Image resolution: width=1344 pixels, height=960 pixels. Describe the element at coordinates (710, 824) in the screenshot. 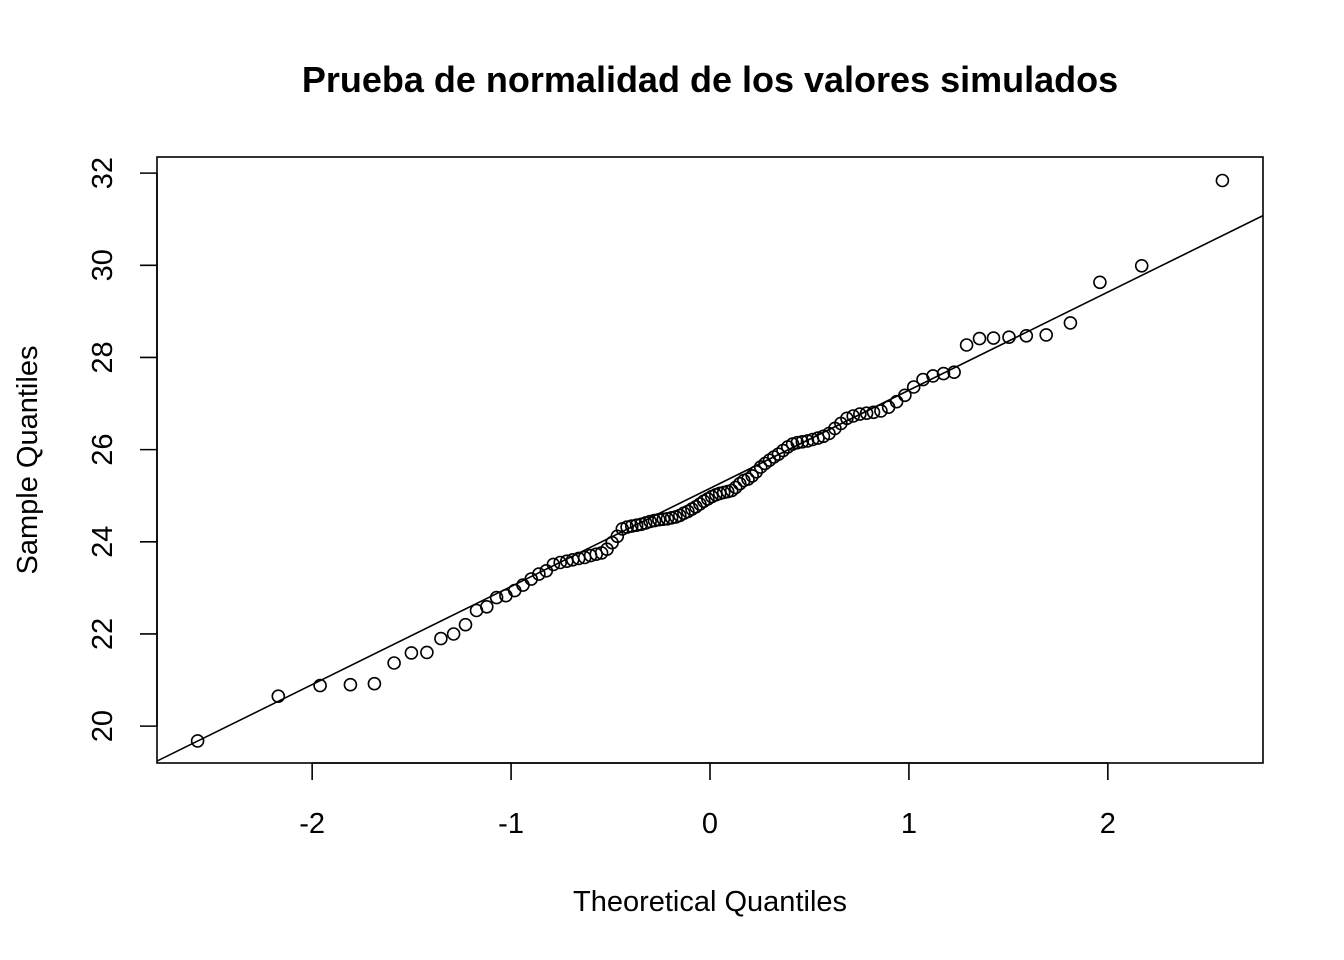

I see `x-tick-label: 0` at that location.